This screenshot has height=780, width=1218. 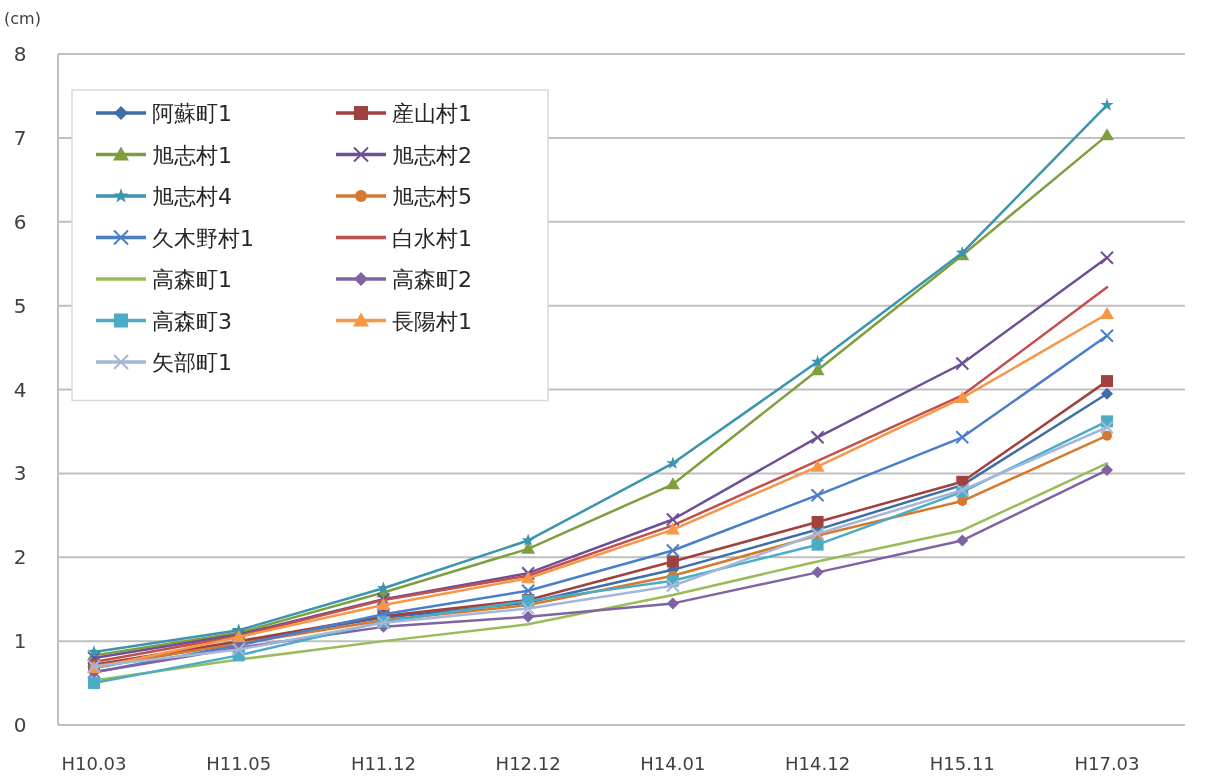 What do you see at coordinates (20, 54) in the screenshot?
I see `y-tick-label: 8` at bounding box center [20, 54].